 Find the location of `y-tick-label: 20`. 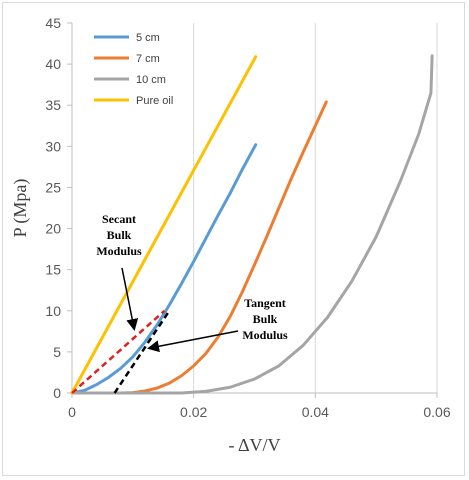

y-tick-label: 20 is located at coordinates (53, 229).